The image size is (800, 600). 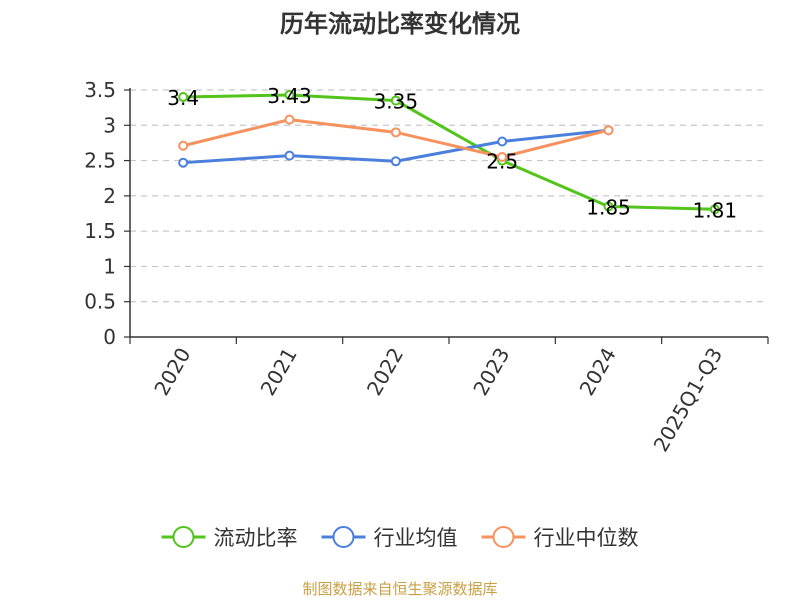 I want to click on x-tick-label: 2024, so click(x=598, y=372).